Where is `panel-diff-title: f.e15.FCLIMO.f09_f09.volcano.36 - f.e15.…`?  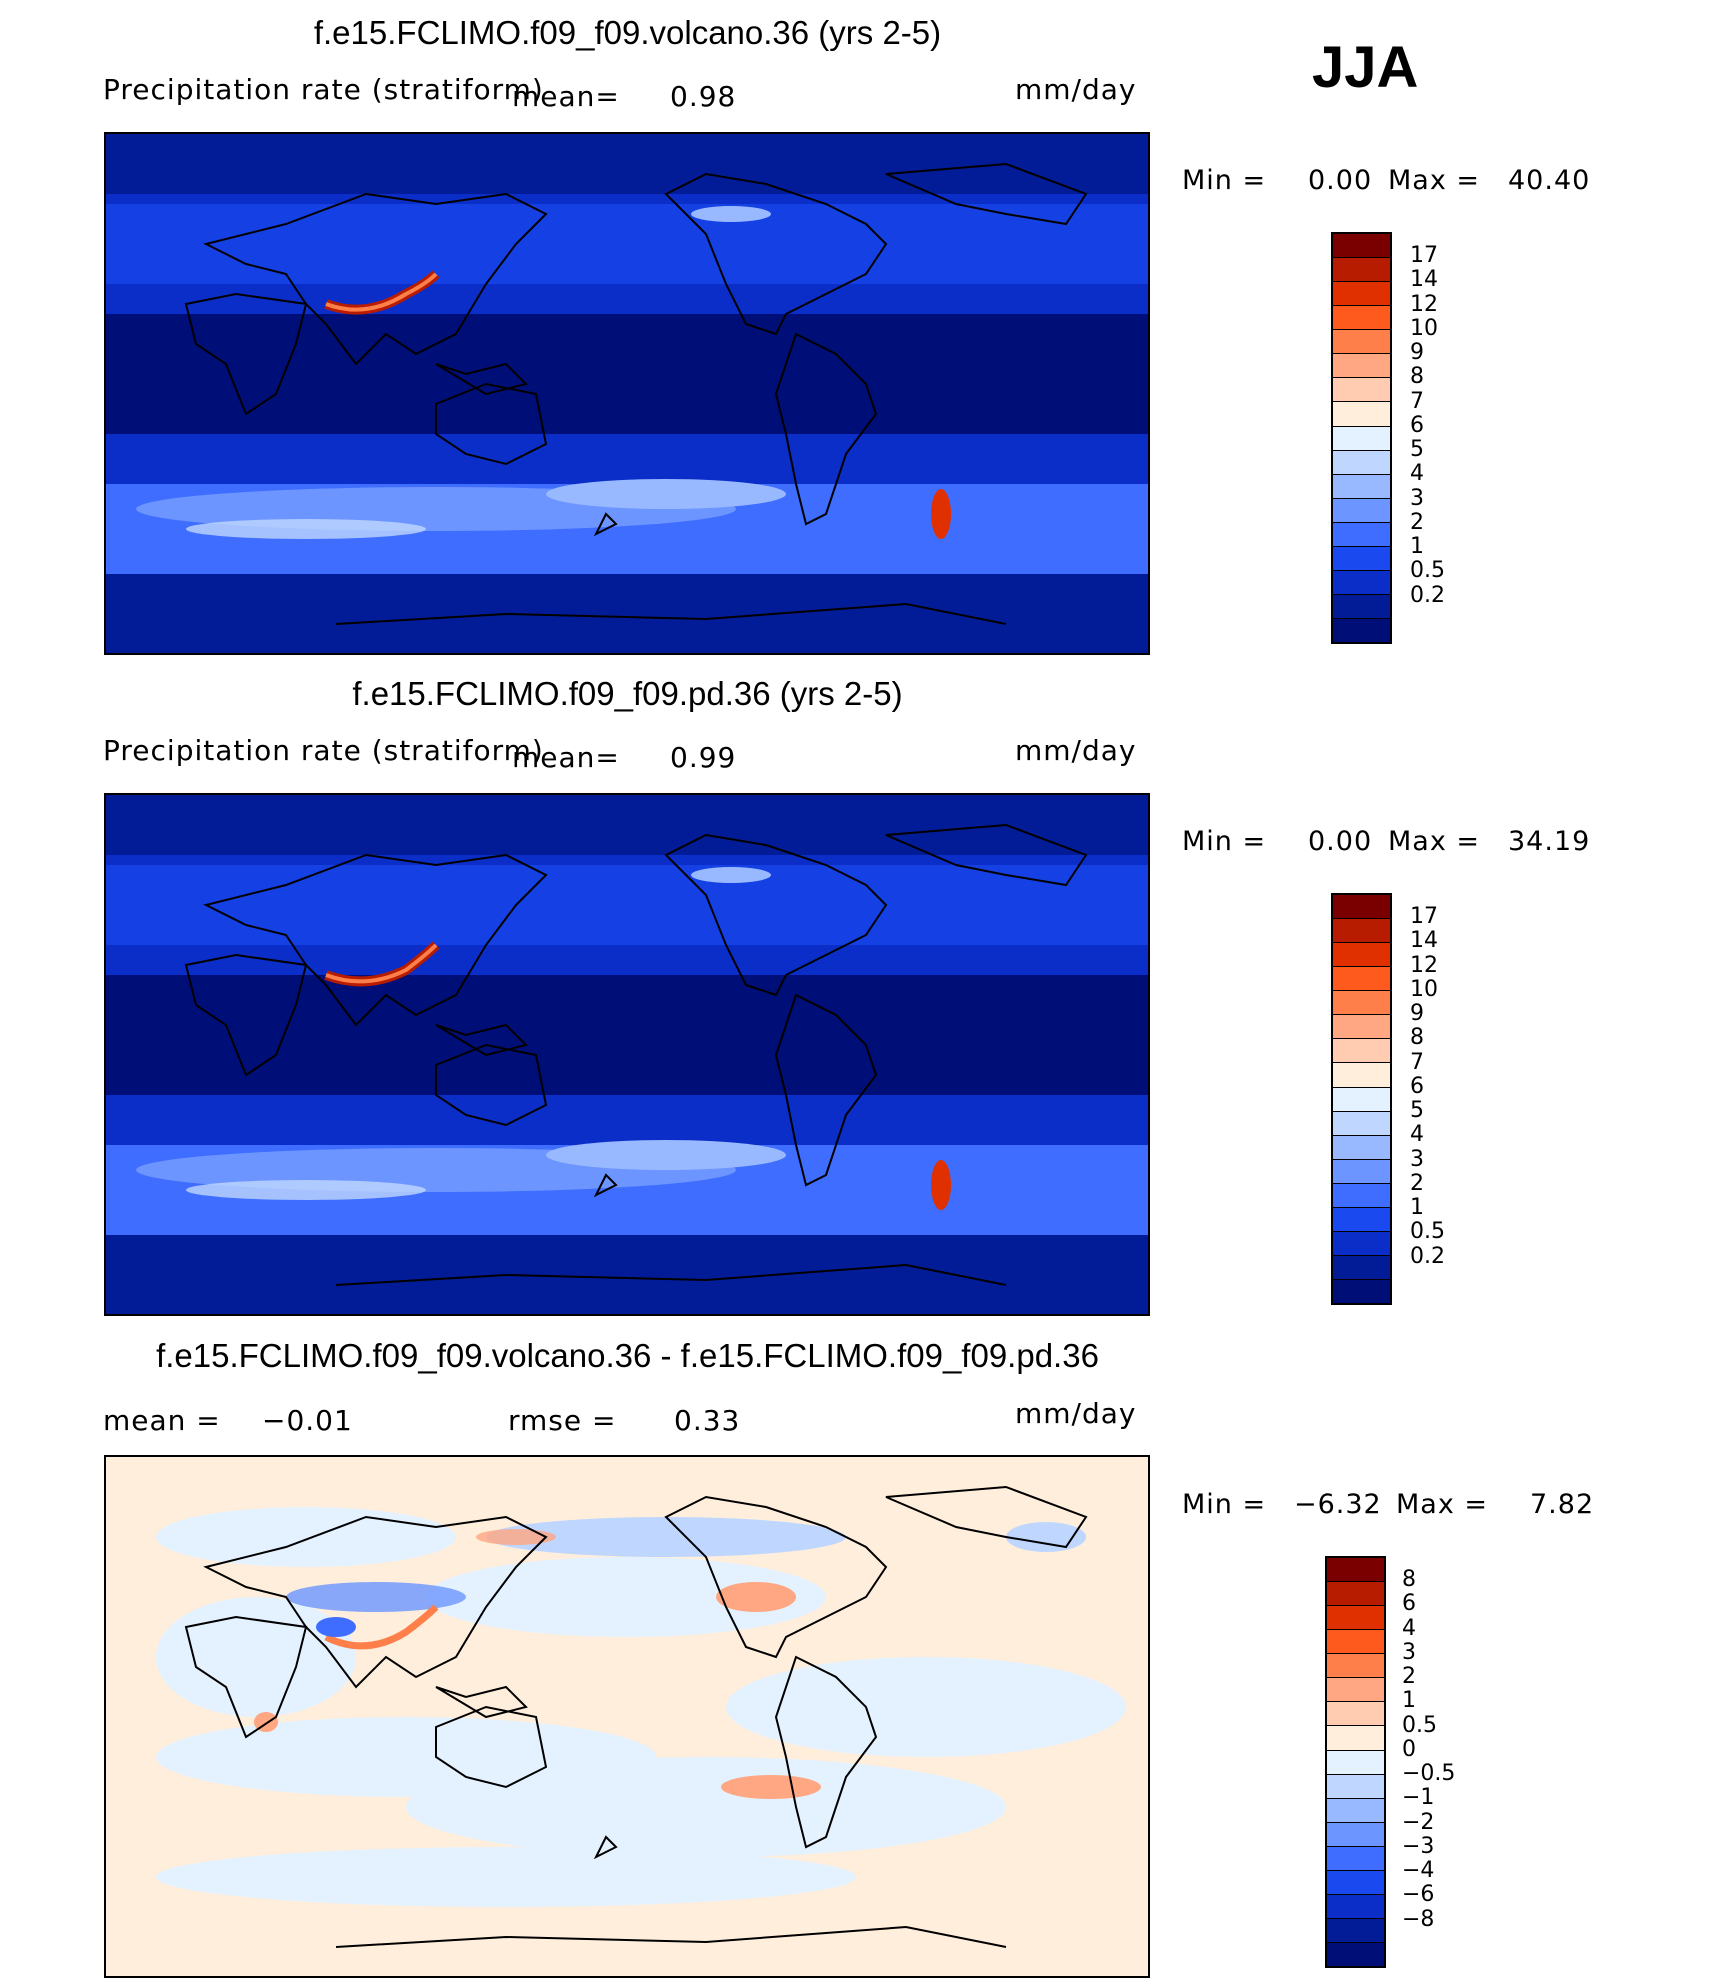 panel-diff-title: f.e15.FCLIMO.f09_f09.volcano.36 - f.e15.… is located at coordinates (627, 1355).